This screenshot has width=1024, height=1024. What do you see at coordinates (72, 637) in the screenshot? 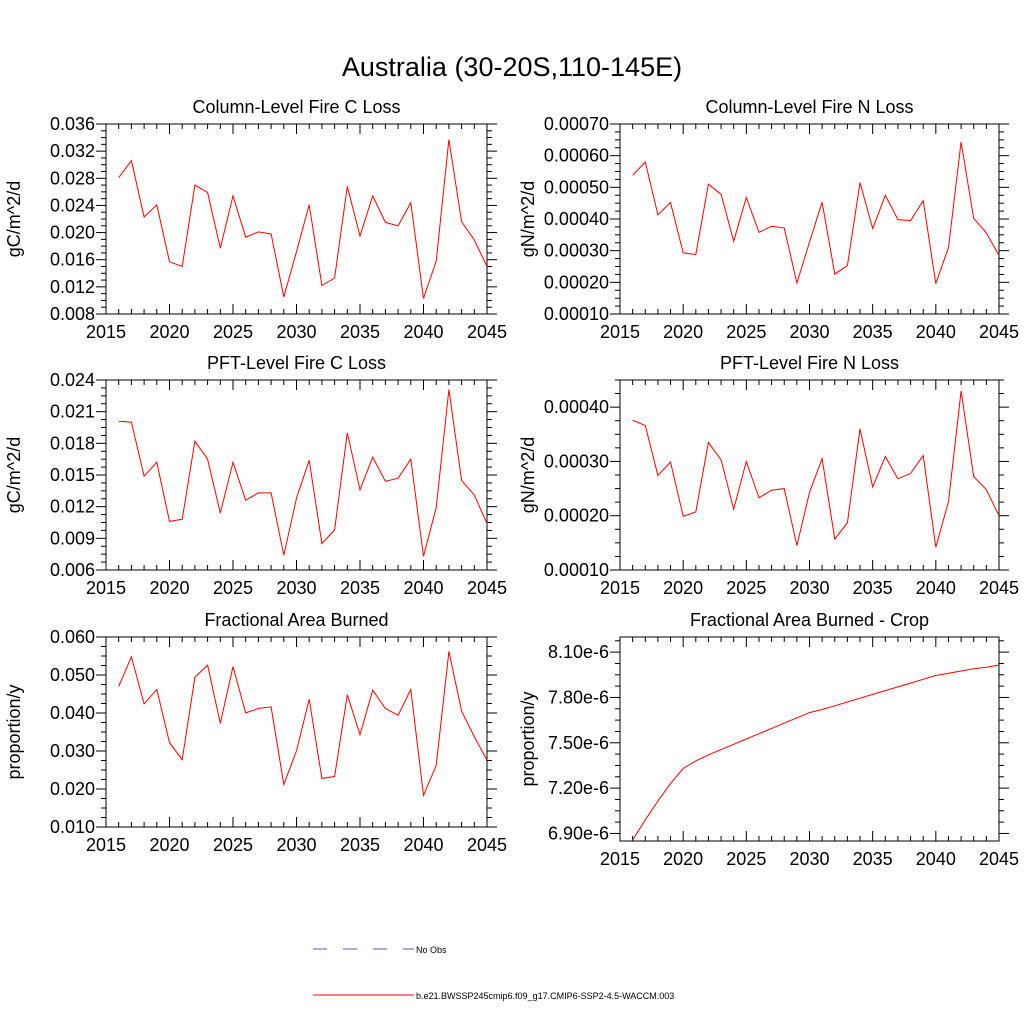
I see `y-tick-label: 0.060` at bounding box center [72, 637].